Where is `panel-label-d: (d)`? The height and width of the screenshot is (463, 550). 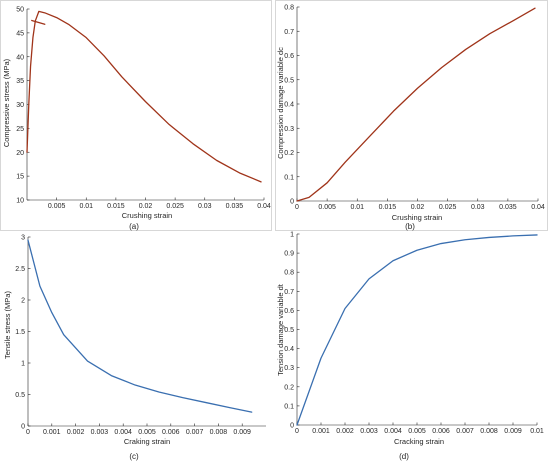
panel-label-d: (d) is located at coordinates (404, 456).